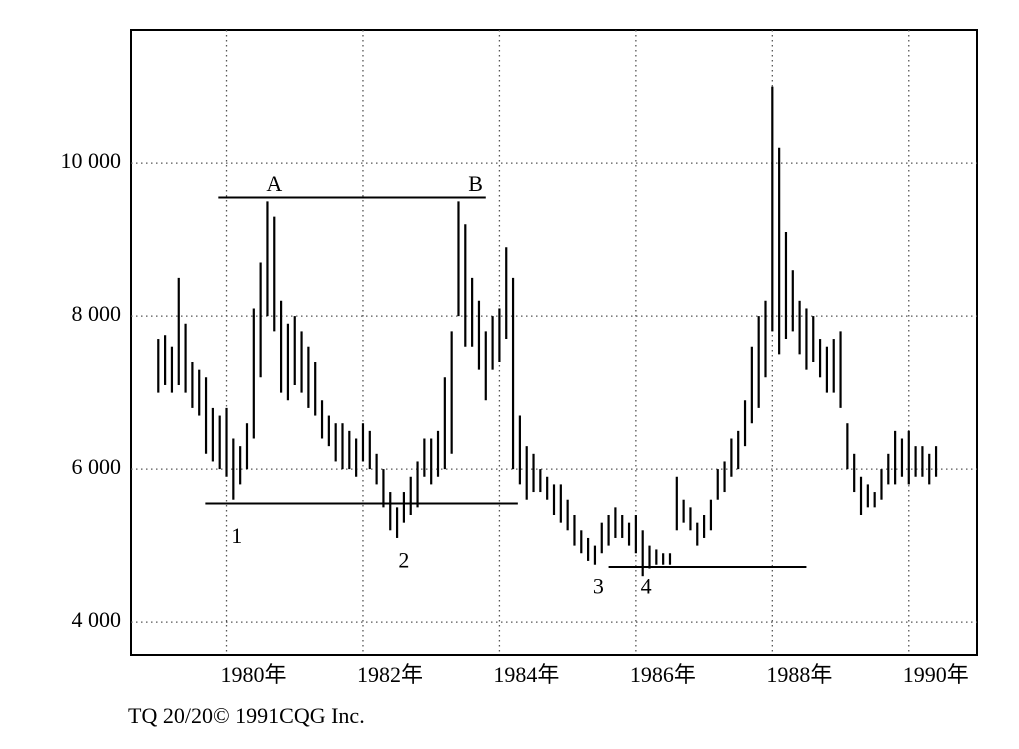 The width and height of the screenshot is (1019, 749). Describe the element at coordinates (936, 674) in the screenshot. I see `x-tick-label: 1990年` at that location.